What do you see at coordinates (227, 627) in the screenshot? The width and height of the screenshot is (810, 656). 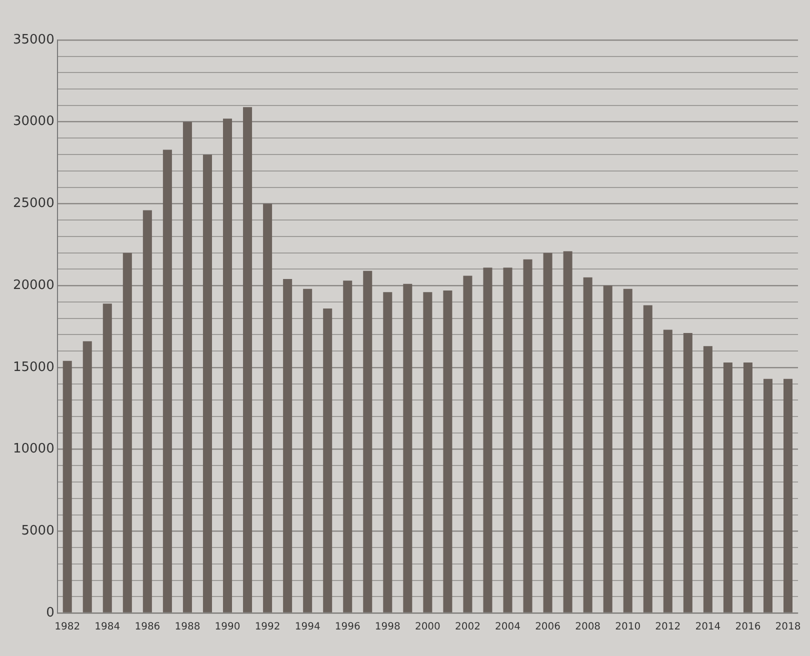 I see `x-tick-label: 1990` at bounding box center [227, 627].